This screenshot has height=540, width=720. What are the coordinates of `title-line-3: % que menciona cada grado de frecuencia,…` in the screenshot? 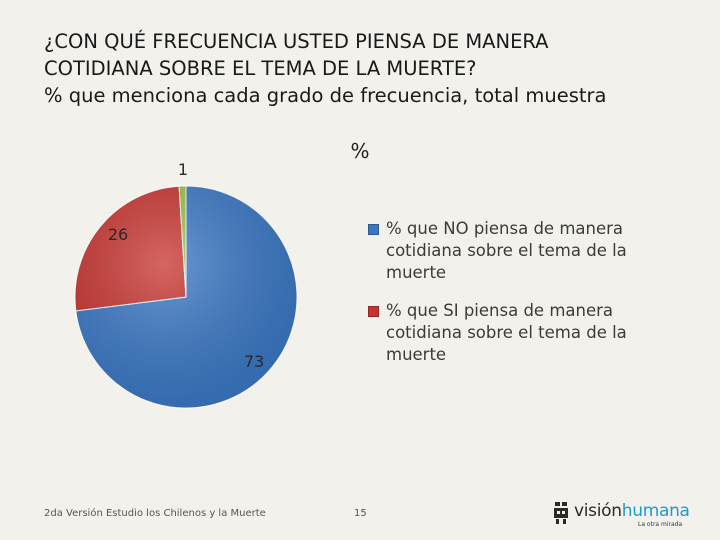 It's located at (325, 95).